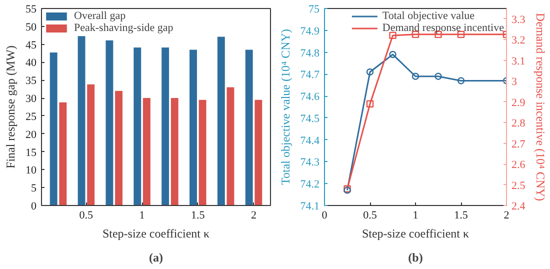 This screenshot has height=269, width=550. What do you see at coordinates (310, 97) in the screenshot?
I see `y-tick-label: 74.6` at bounding box center [310, 97].